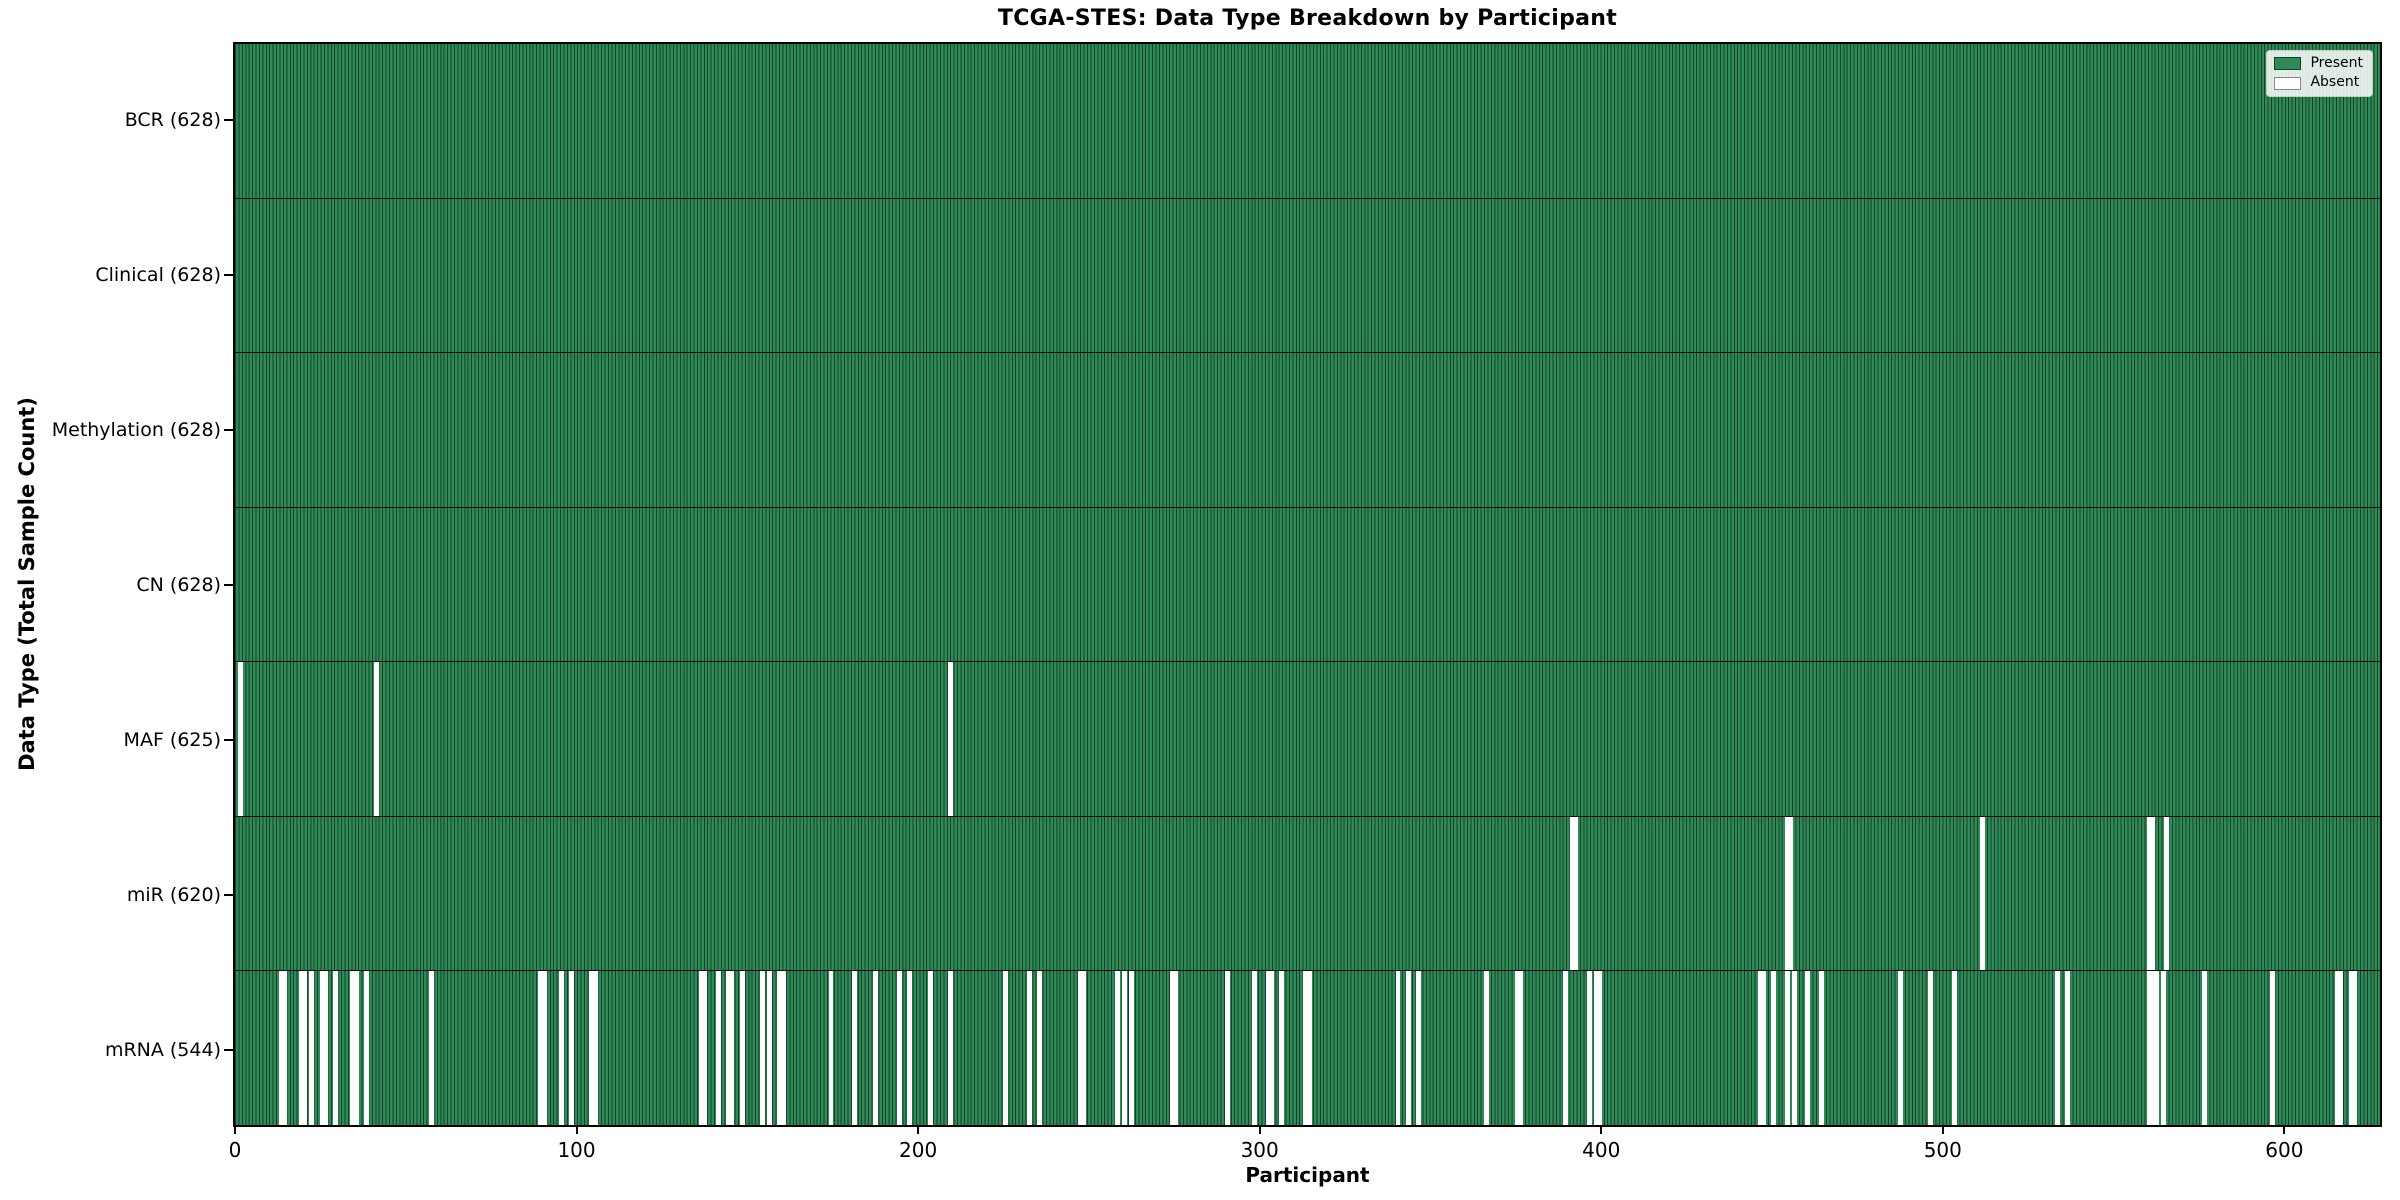 This screenshot has width=2400, height=1200. Describe the element at coordinates (1307, 894) in the screenshot. I see `heatmap-row-miR` at that location.